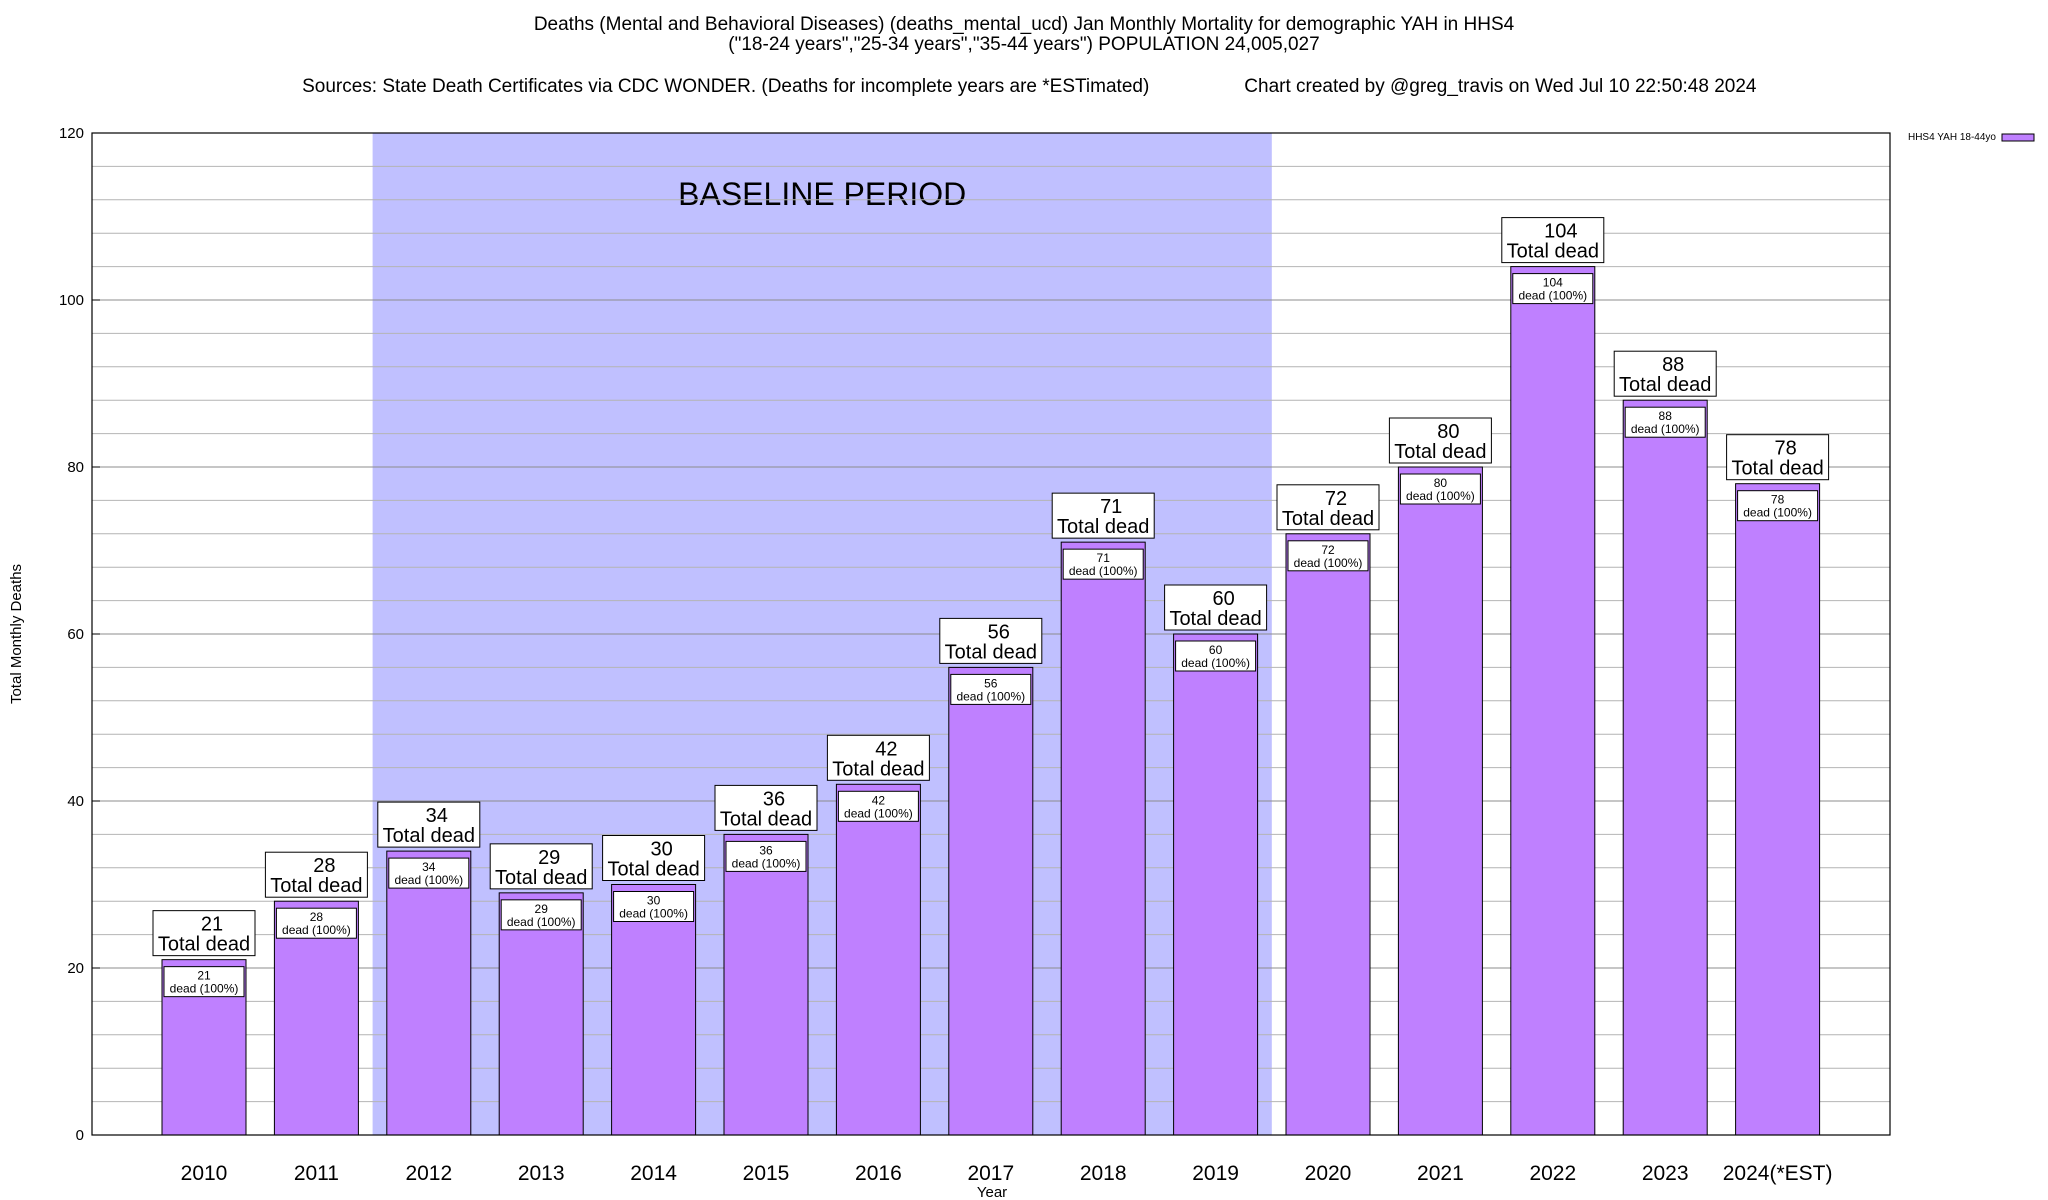  I want to click on y-tick-label: 120, so click(71, 133).